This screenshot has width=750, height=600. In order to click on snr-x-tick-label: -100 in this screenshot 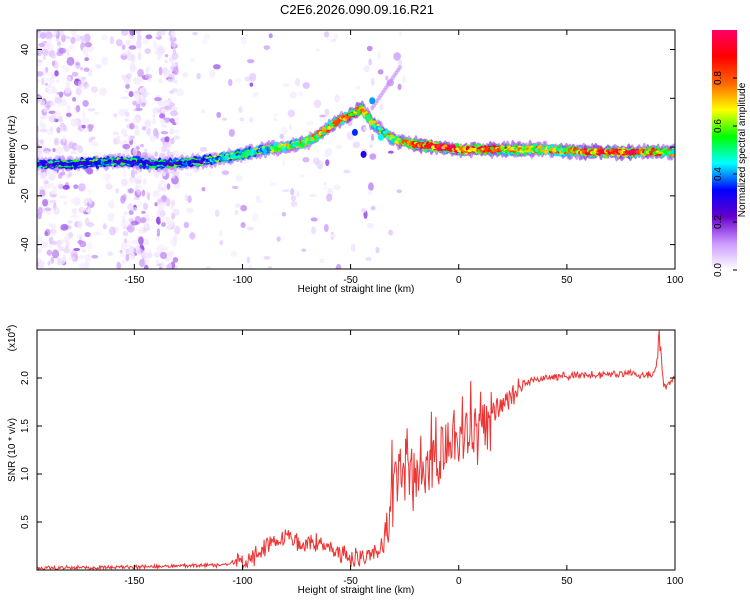, I will do `click(242, 581)`.